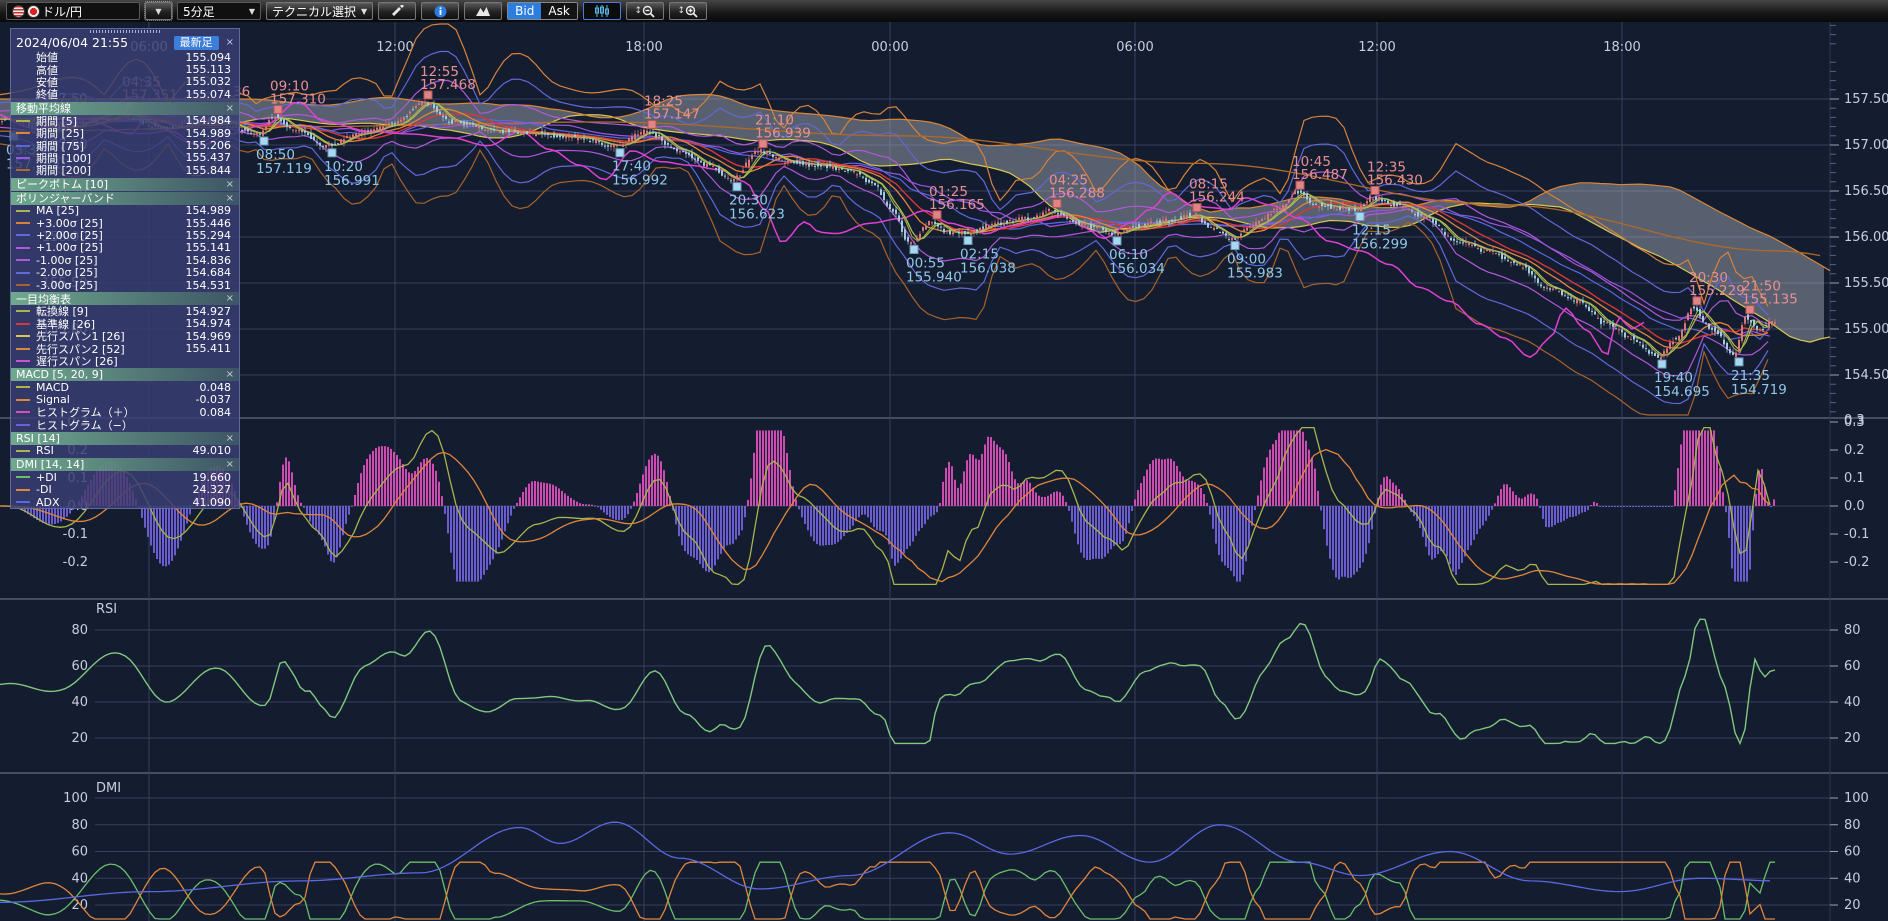 The image size is (1888, 921). Describe the element at coordinates (687, 11) in the screenshot. I see `zoom-in-button: ↕` at that location.